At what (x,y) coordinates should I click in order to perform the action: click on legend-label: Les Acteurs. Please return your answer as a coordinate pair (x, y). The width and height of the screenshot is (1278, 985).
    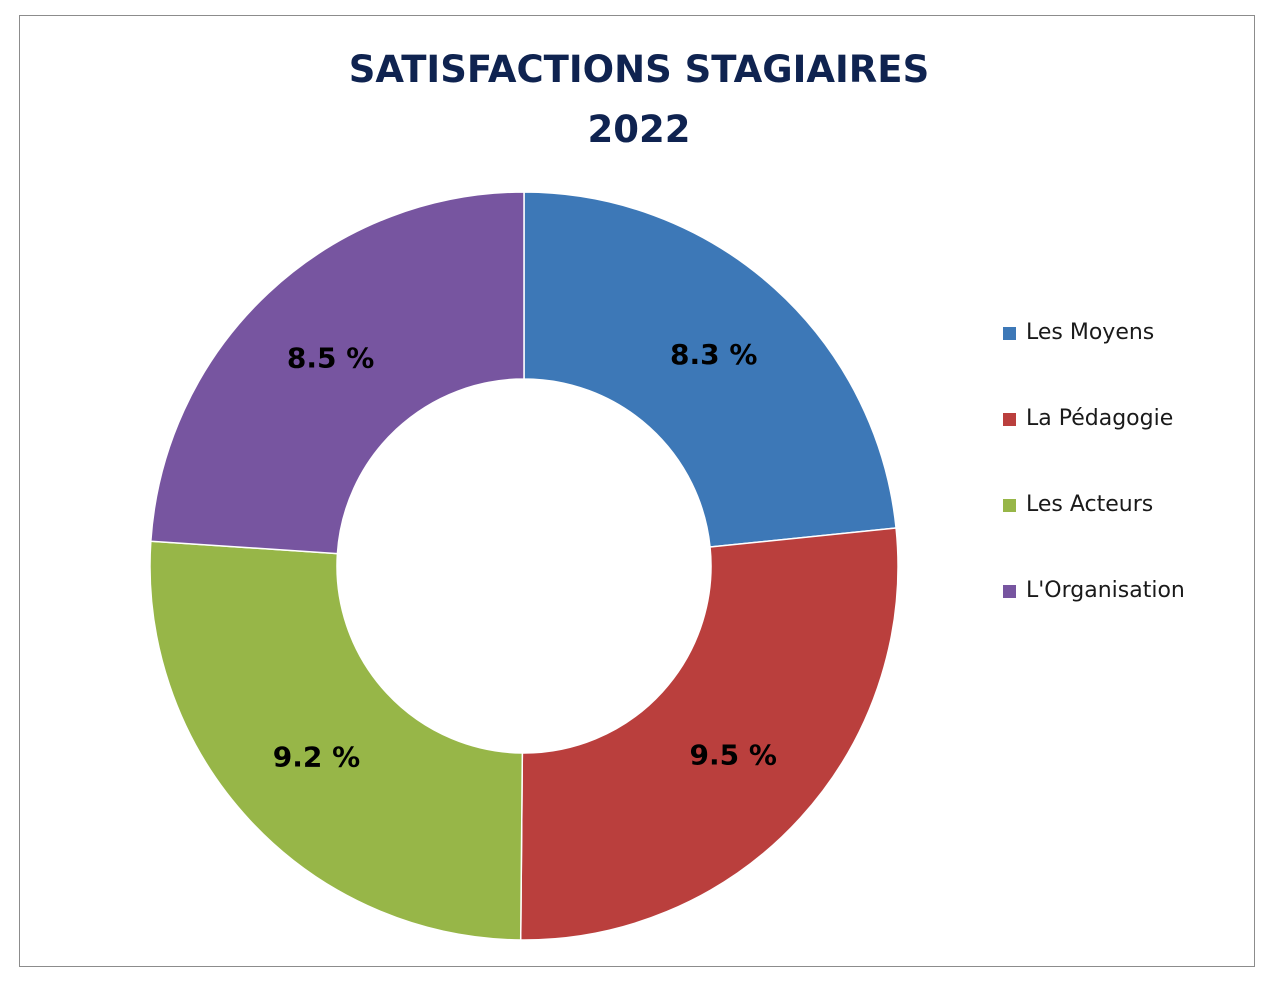
    Looking at the image, I should click on (1090, 504).